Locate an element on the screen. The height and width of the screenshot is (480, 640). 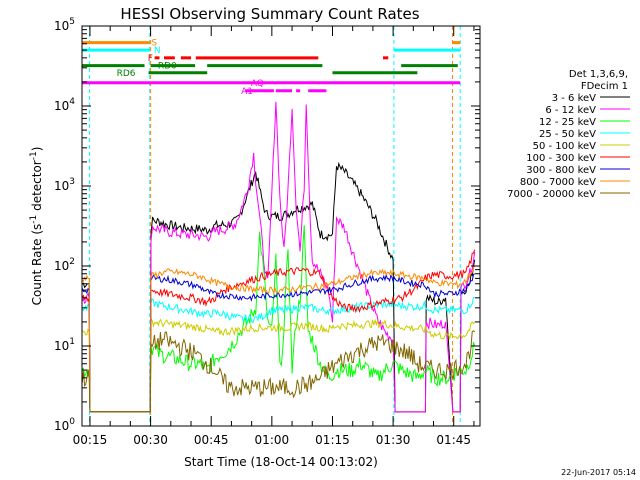
x-tick-label: 01:00 is located at coordinates (272, 440).